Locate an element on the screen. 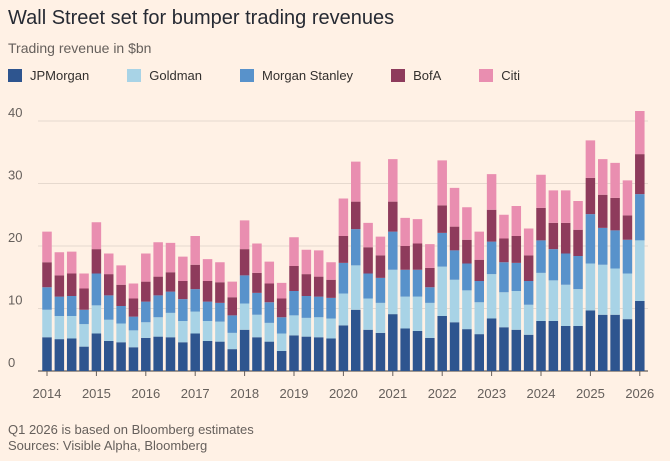 Image resolution: width=670 pixels, height=461 pixels. bar-stack-q1-2024 is located at coordinates (541, 272).